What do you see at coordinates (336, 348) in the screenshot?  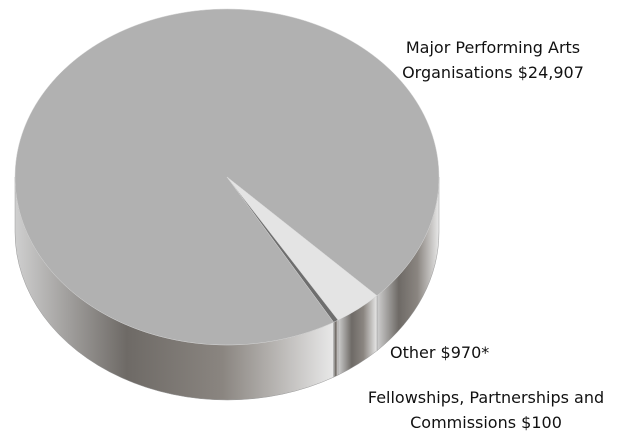 I see `slice-side` at bounding box center [336, 348].